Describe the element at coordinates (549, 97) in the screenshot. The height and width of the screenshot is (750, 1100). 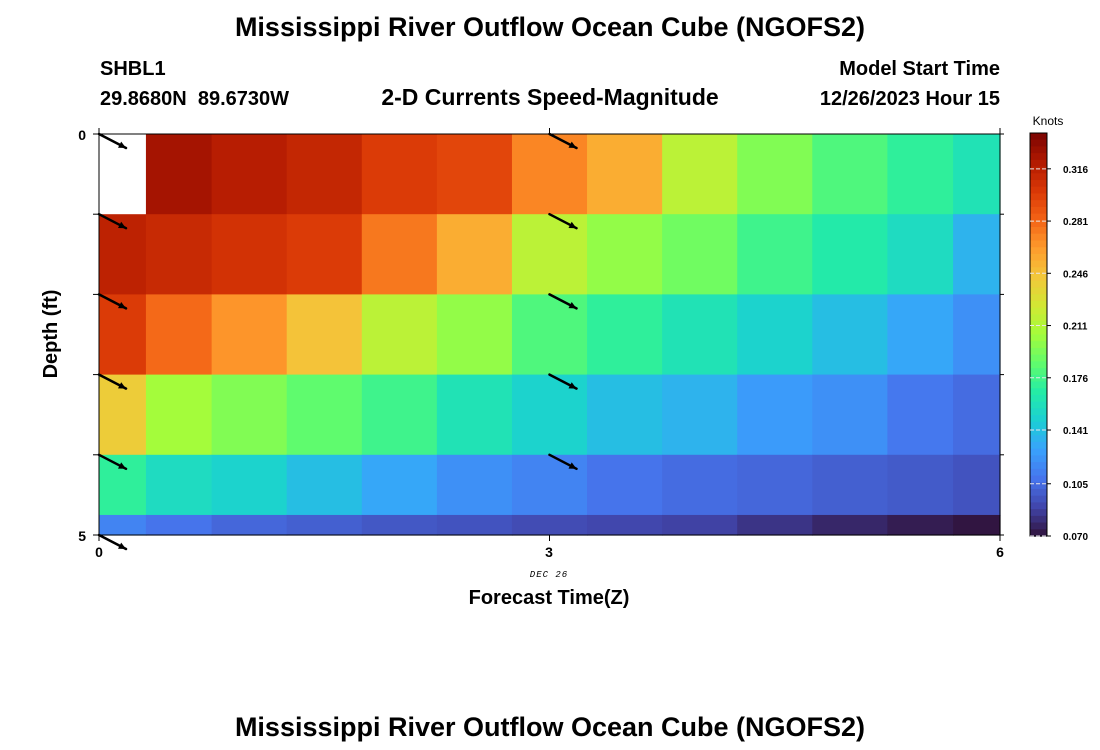
I see `chart-subtitle: 2-D Currents Speed-Magnitude` at that location.